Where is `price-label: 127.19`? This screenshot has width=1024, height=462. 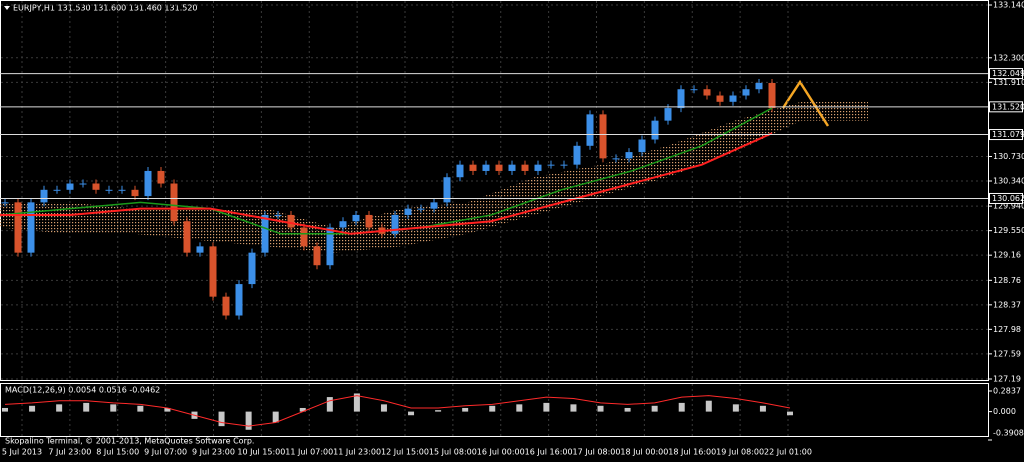 price-label: 127.19 is located at coordinates (1007, 379).